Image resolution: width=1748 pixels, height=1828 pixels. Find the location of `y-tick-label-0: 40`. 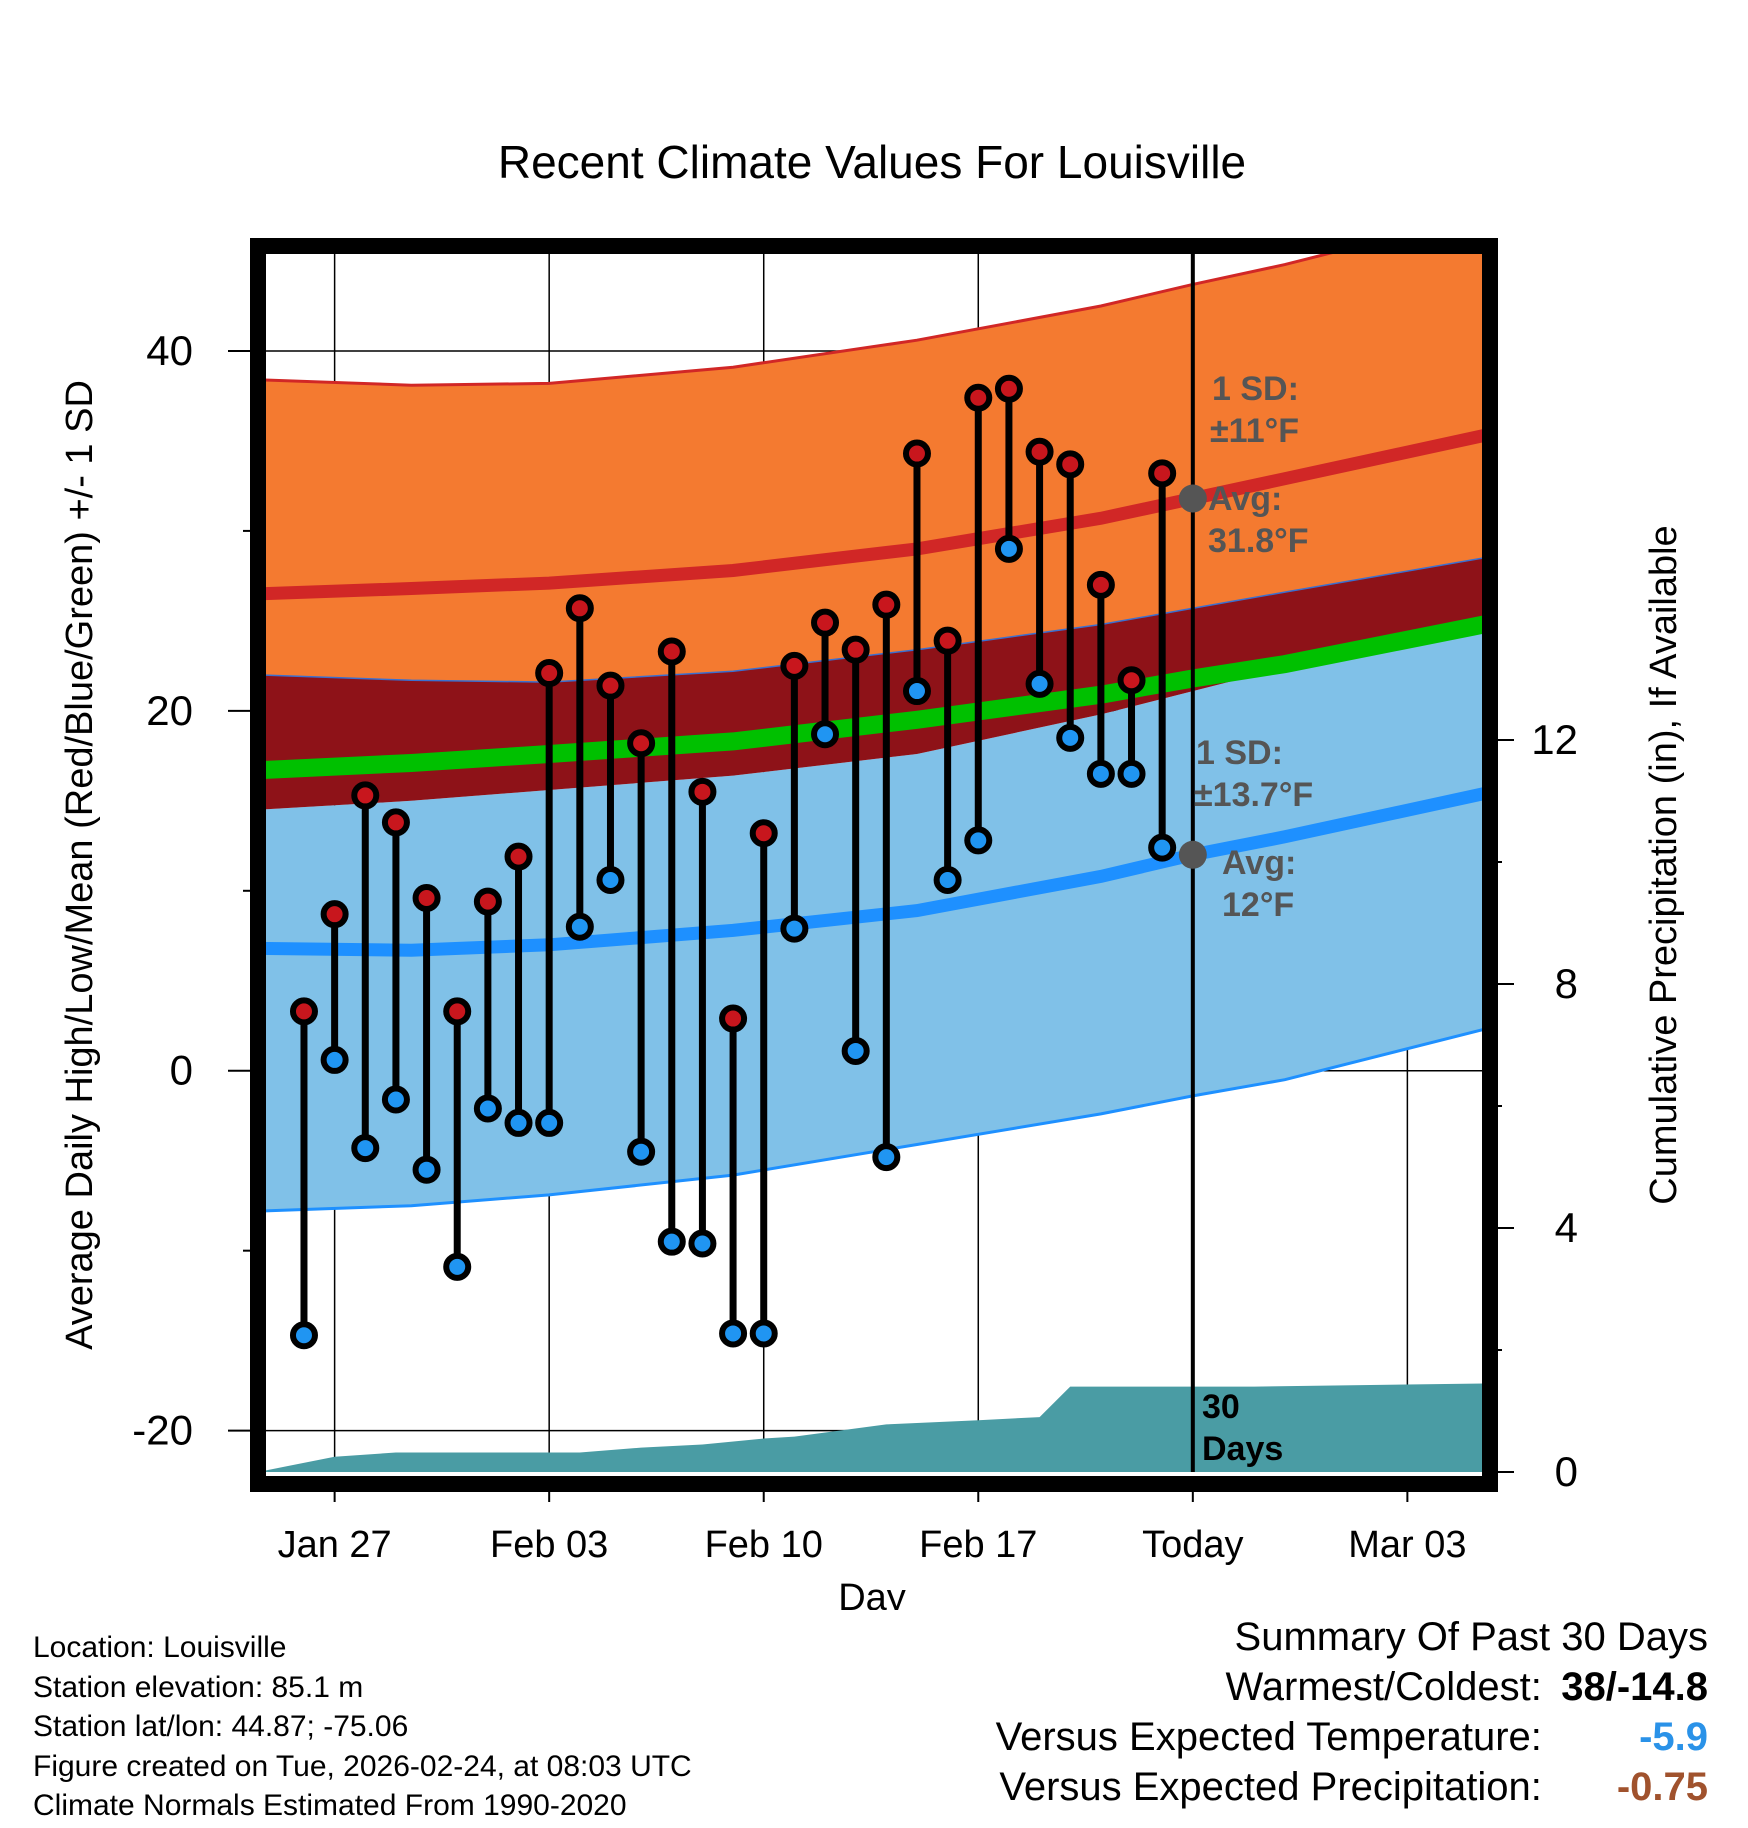

y-tick-label-0: 40 is located at coordinates (169, 350).